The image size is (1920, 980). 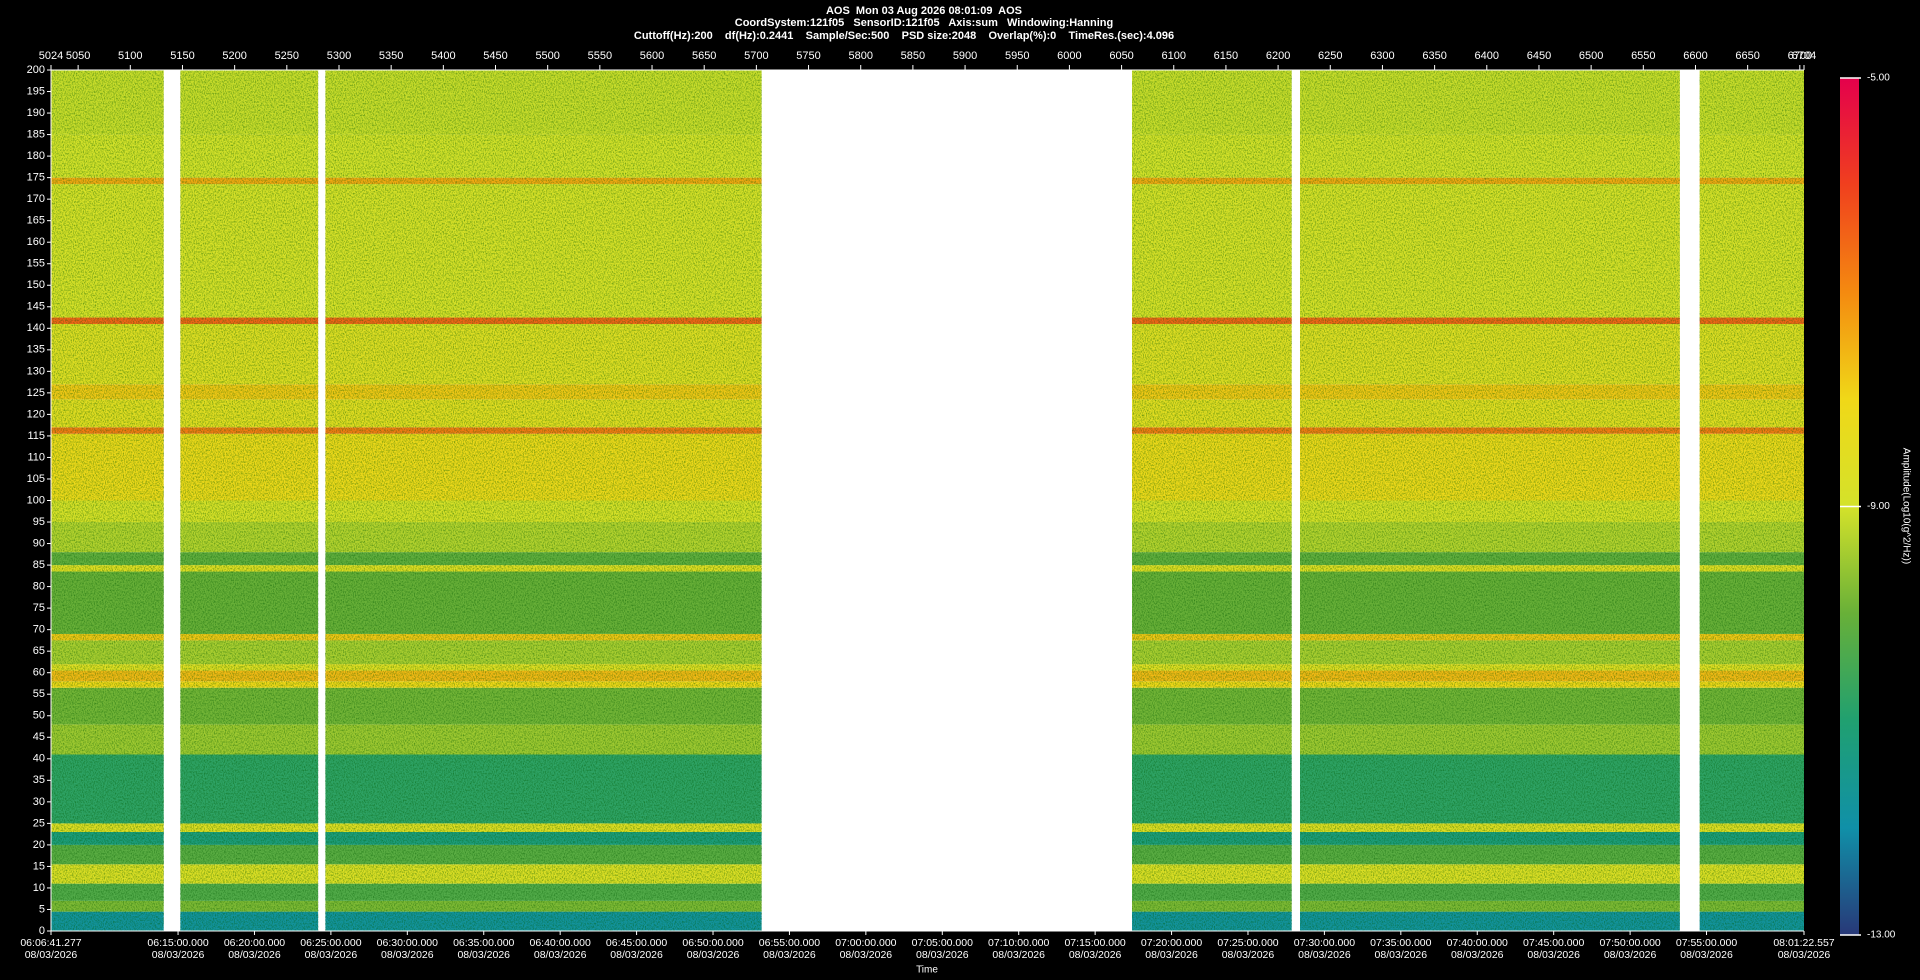 I want to click on x-tick-label: 5650, so click(x=704, y=56).